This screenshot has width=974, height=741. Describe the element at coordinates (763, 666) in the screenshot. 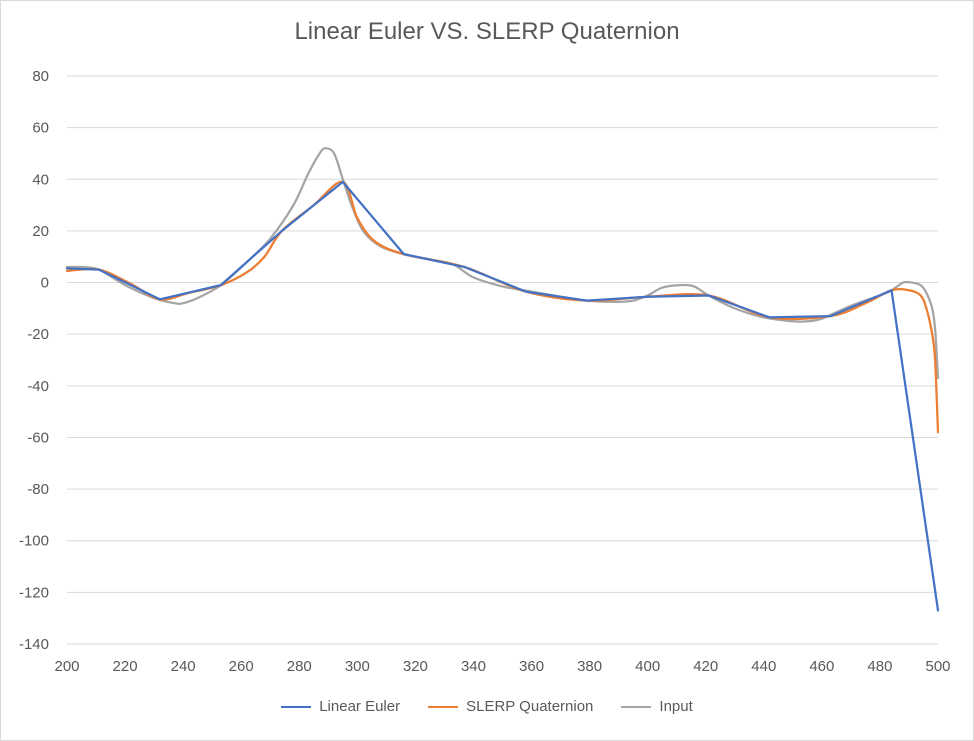

I see `x-tick-label: 440` at that location.